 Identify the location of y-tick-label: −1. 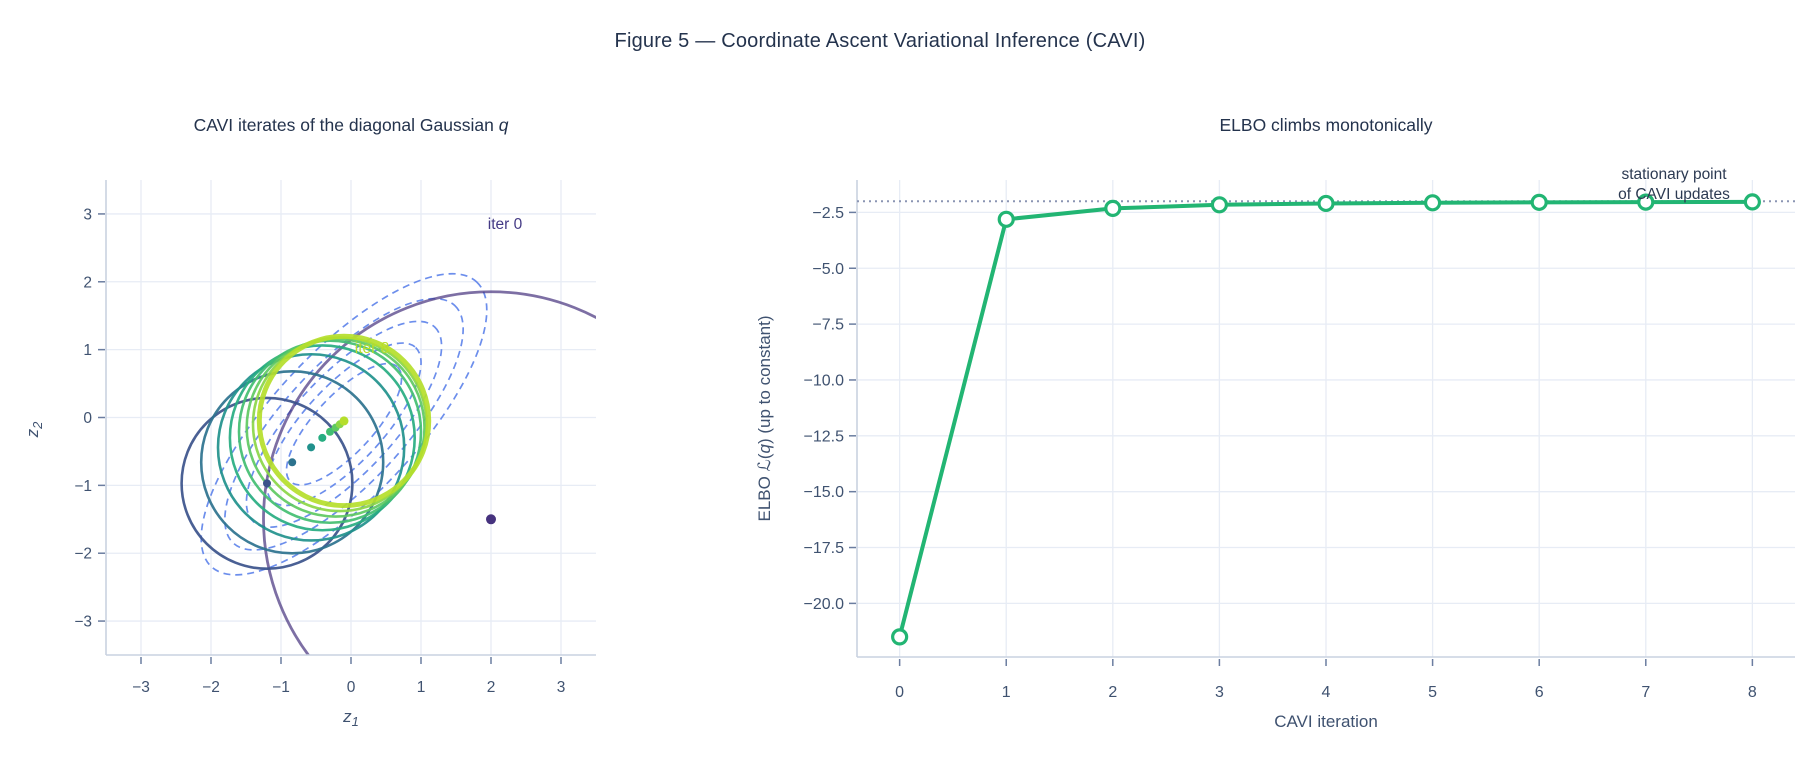
(83, 486).